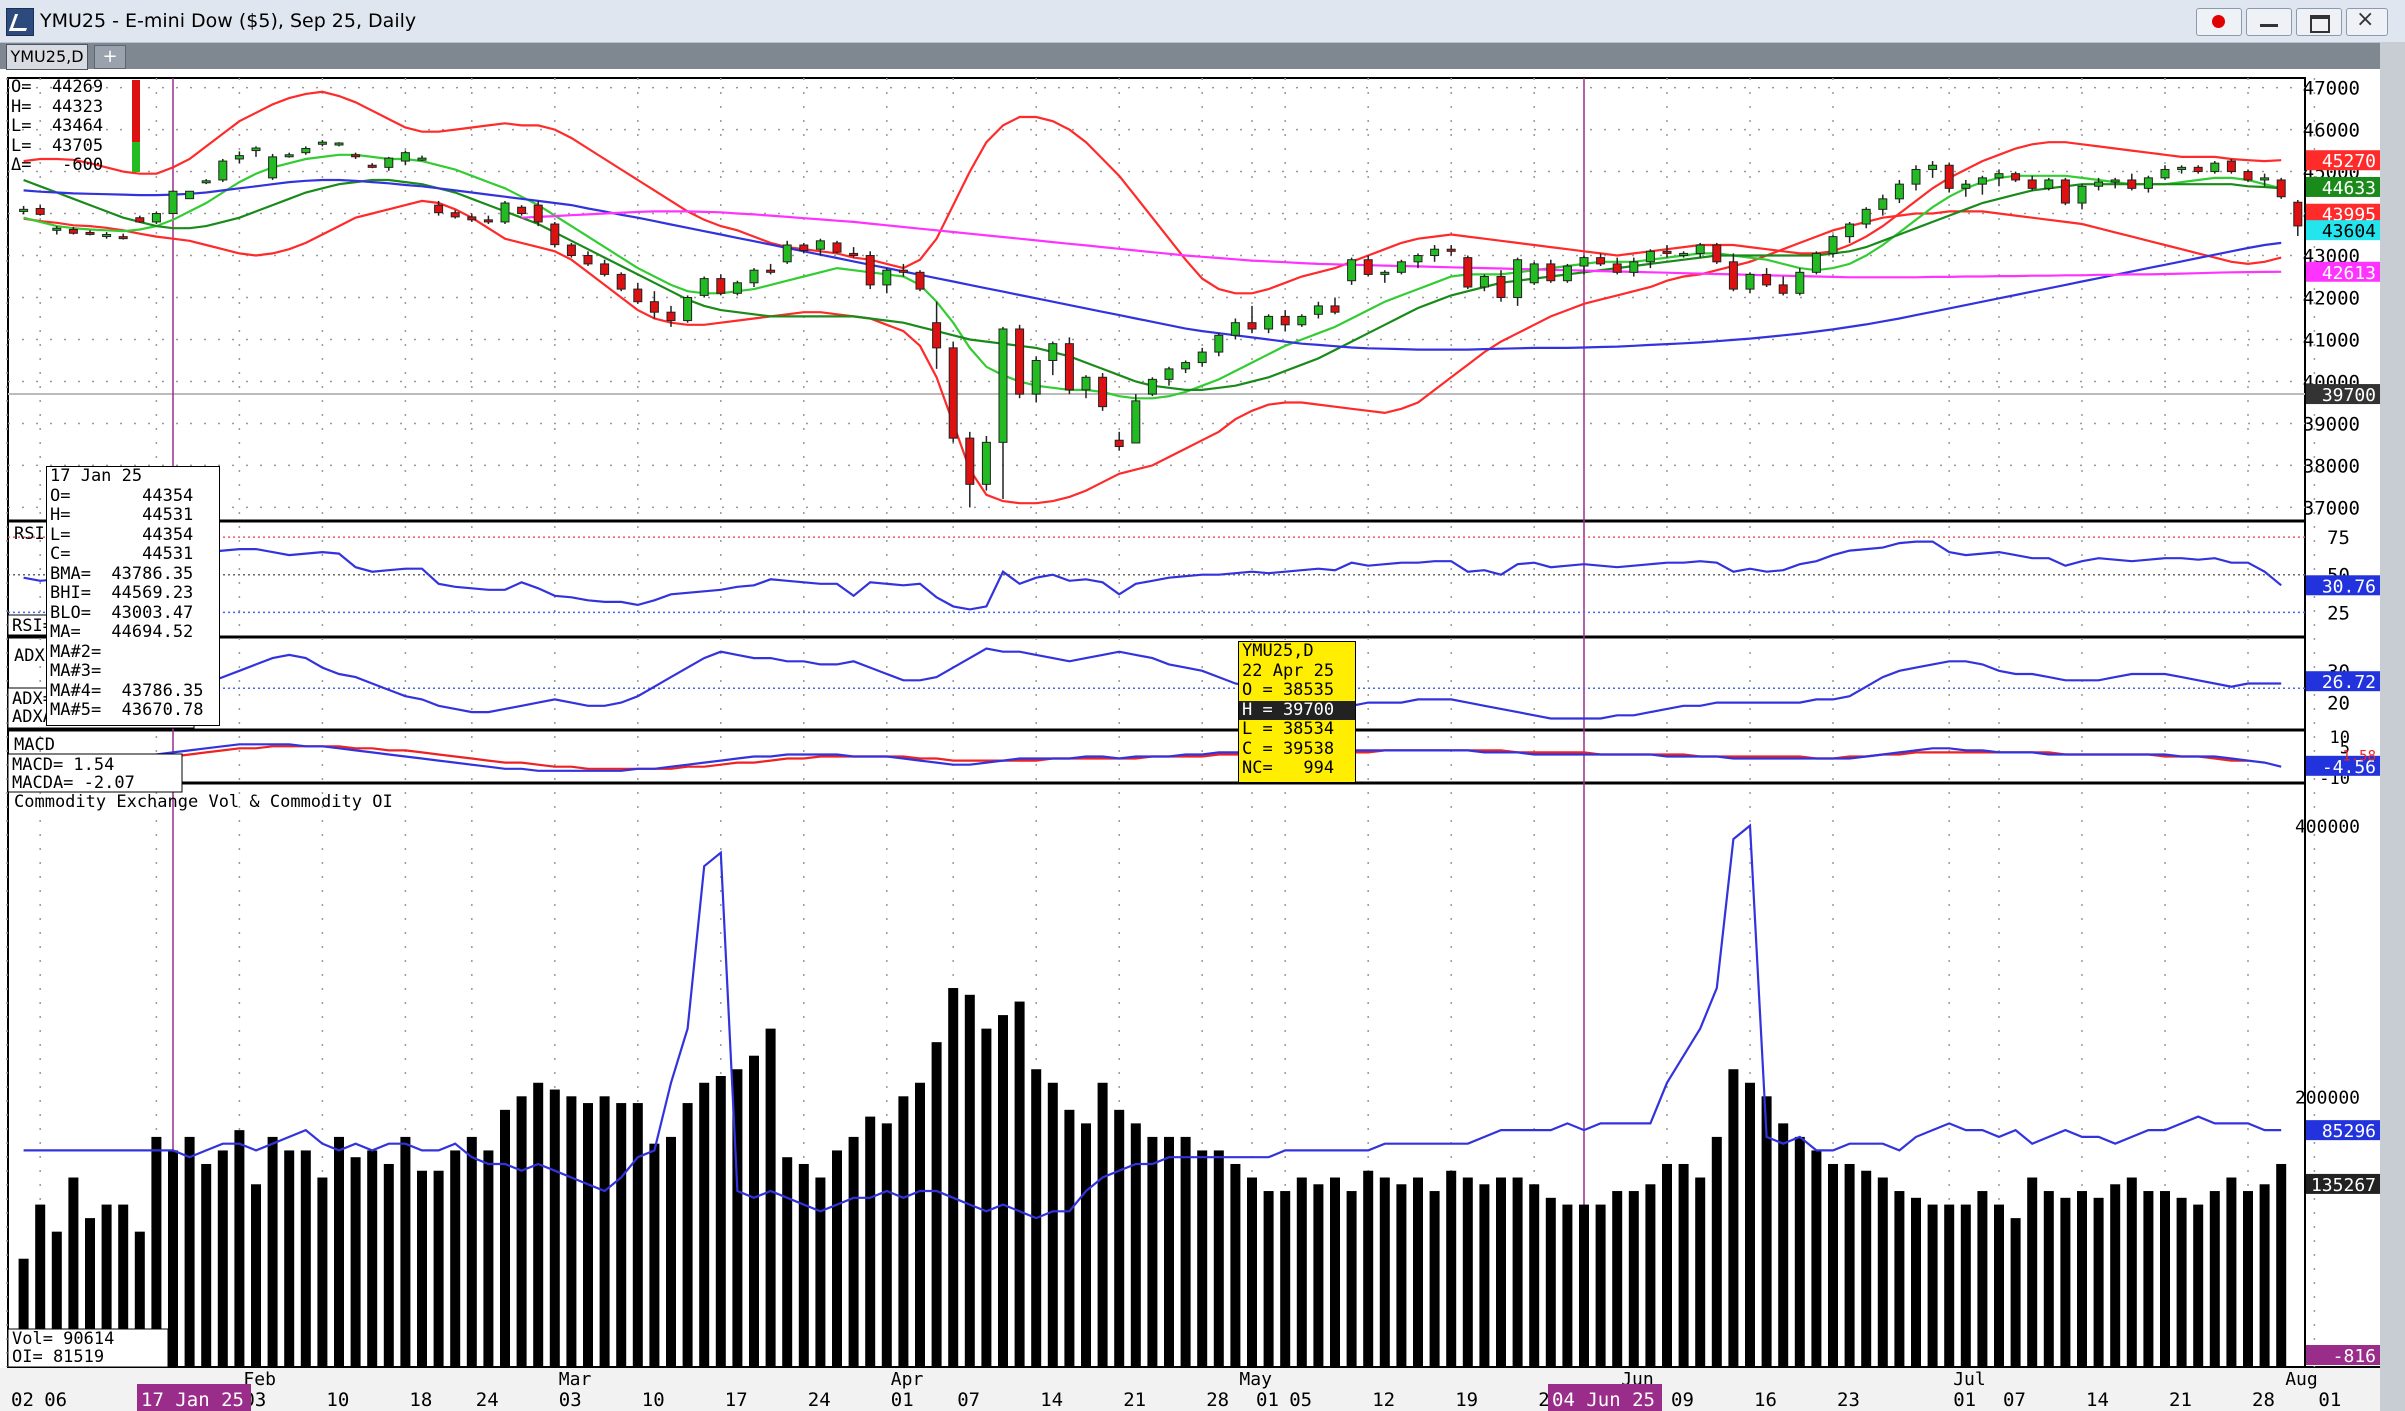  What do you see at coordinates (110, 57) in the screenshot?
I see `add-tab-button: +` at bounding box center [110, 57].